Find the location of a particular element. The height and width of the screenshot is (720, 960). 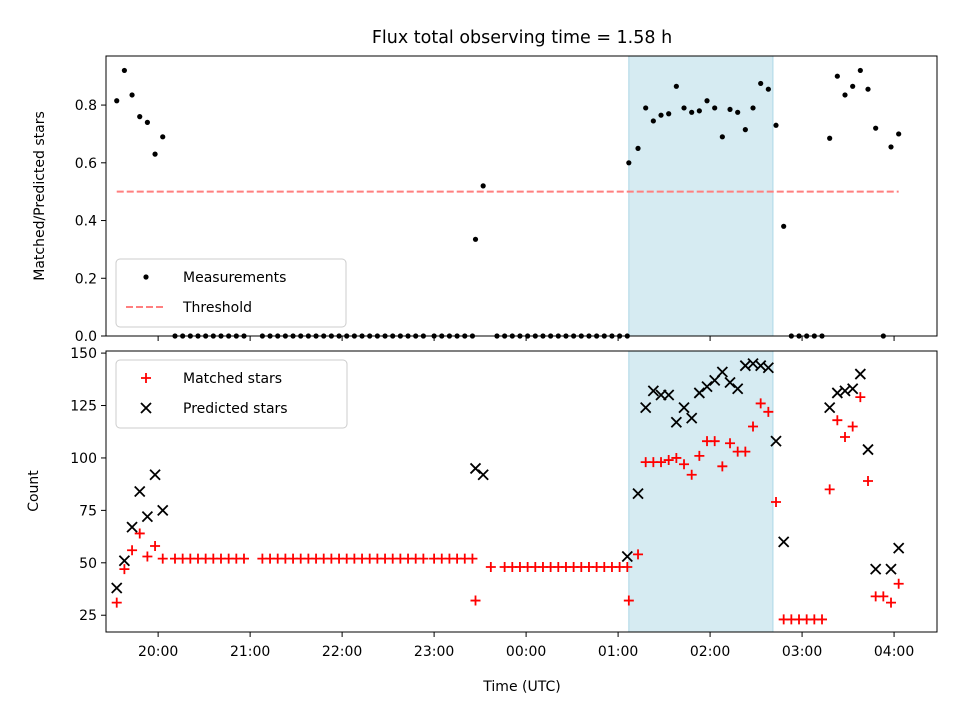

x-tick-label: 02:00 is located at coordinates (710, 652).